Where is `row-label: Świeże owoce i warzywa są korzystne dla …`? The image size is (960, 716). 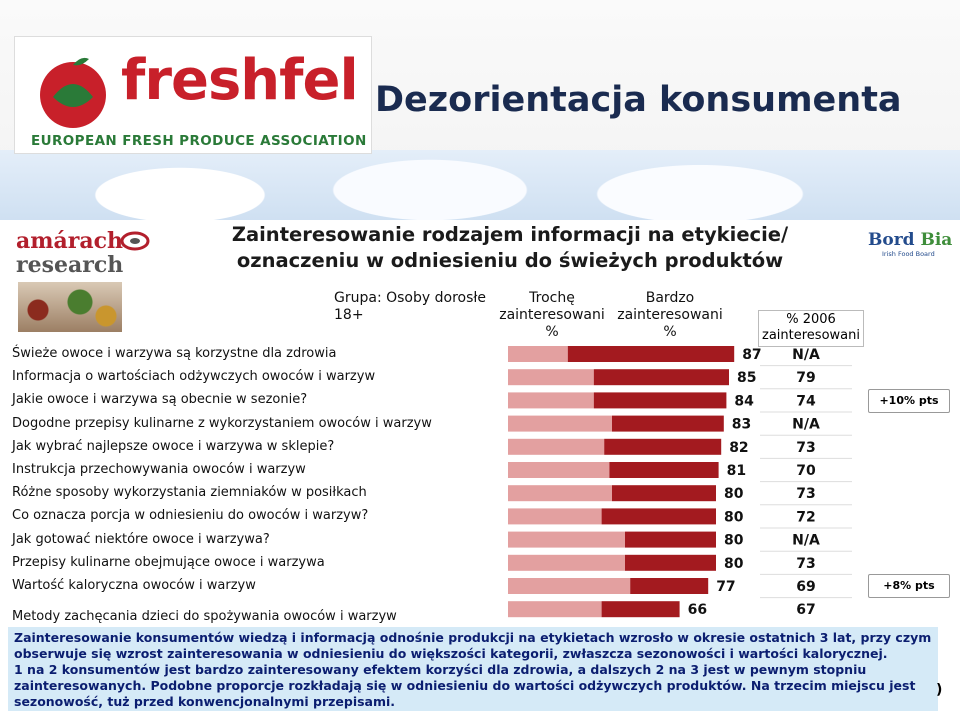
row-label: Świeże owoce i warzywa są korzystne dla … is located at coordinates (176, 353).